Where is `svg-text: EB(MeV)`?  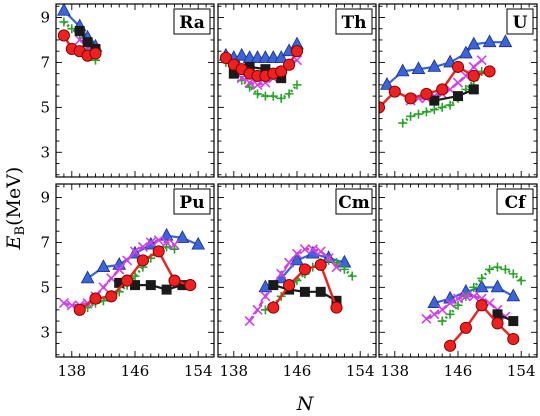 svg-text: EB(MeV) is located at coordinates (15, 209).